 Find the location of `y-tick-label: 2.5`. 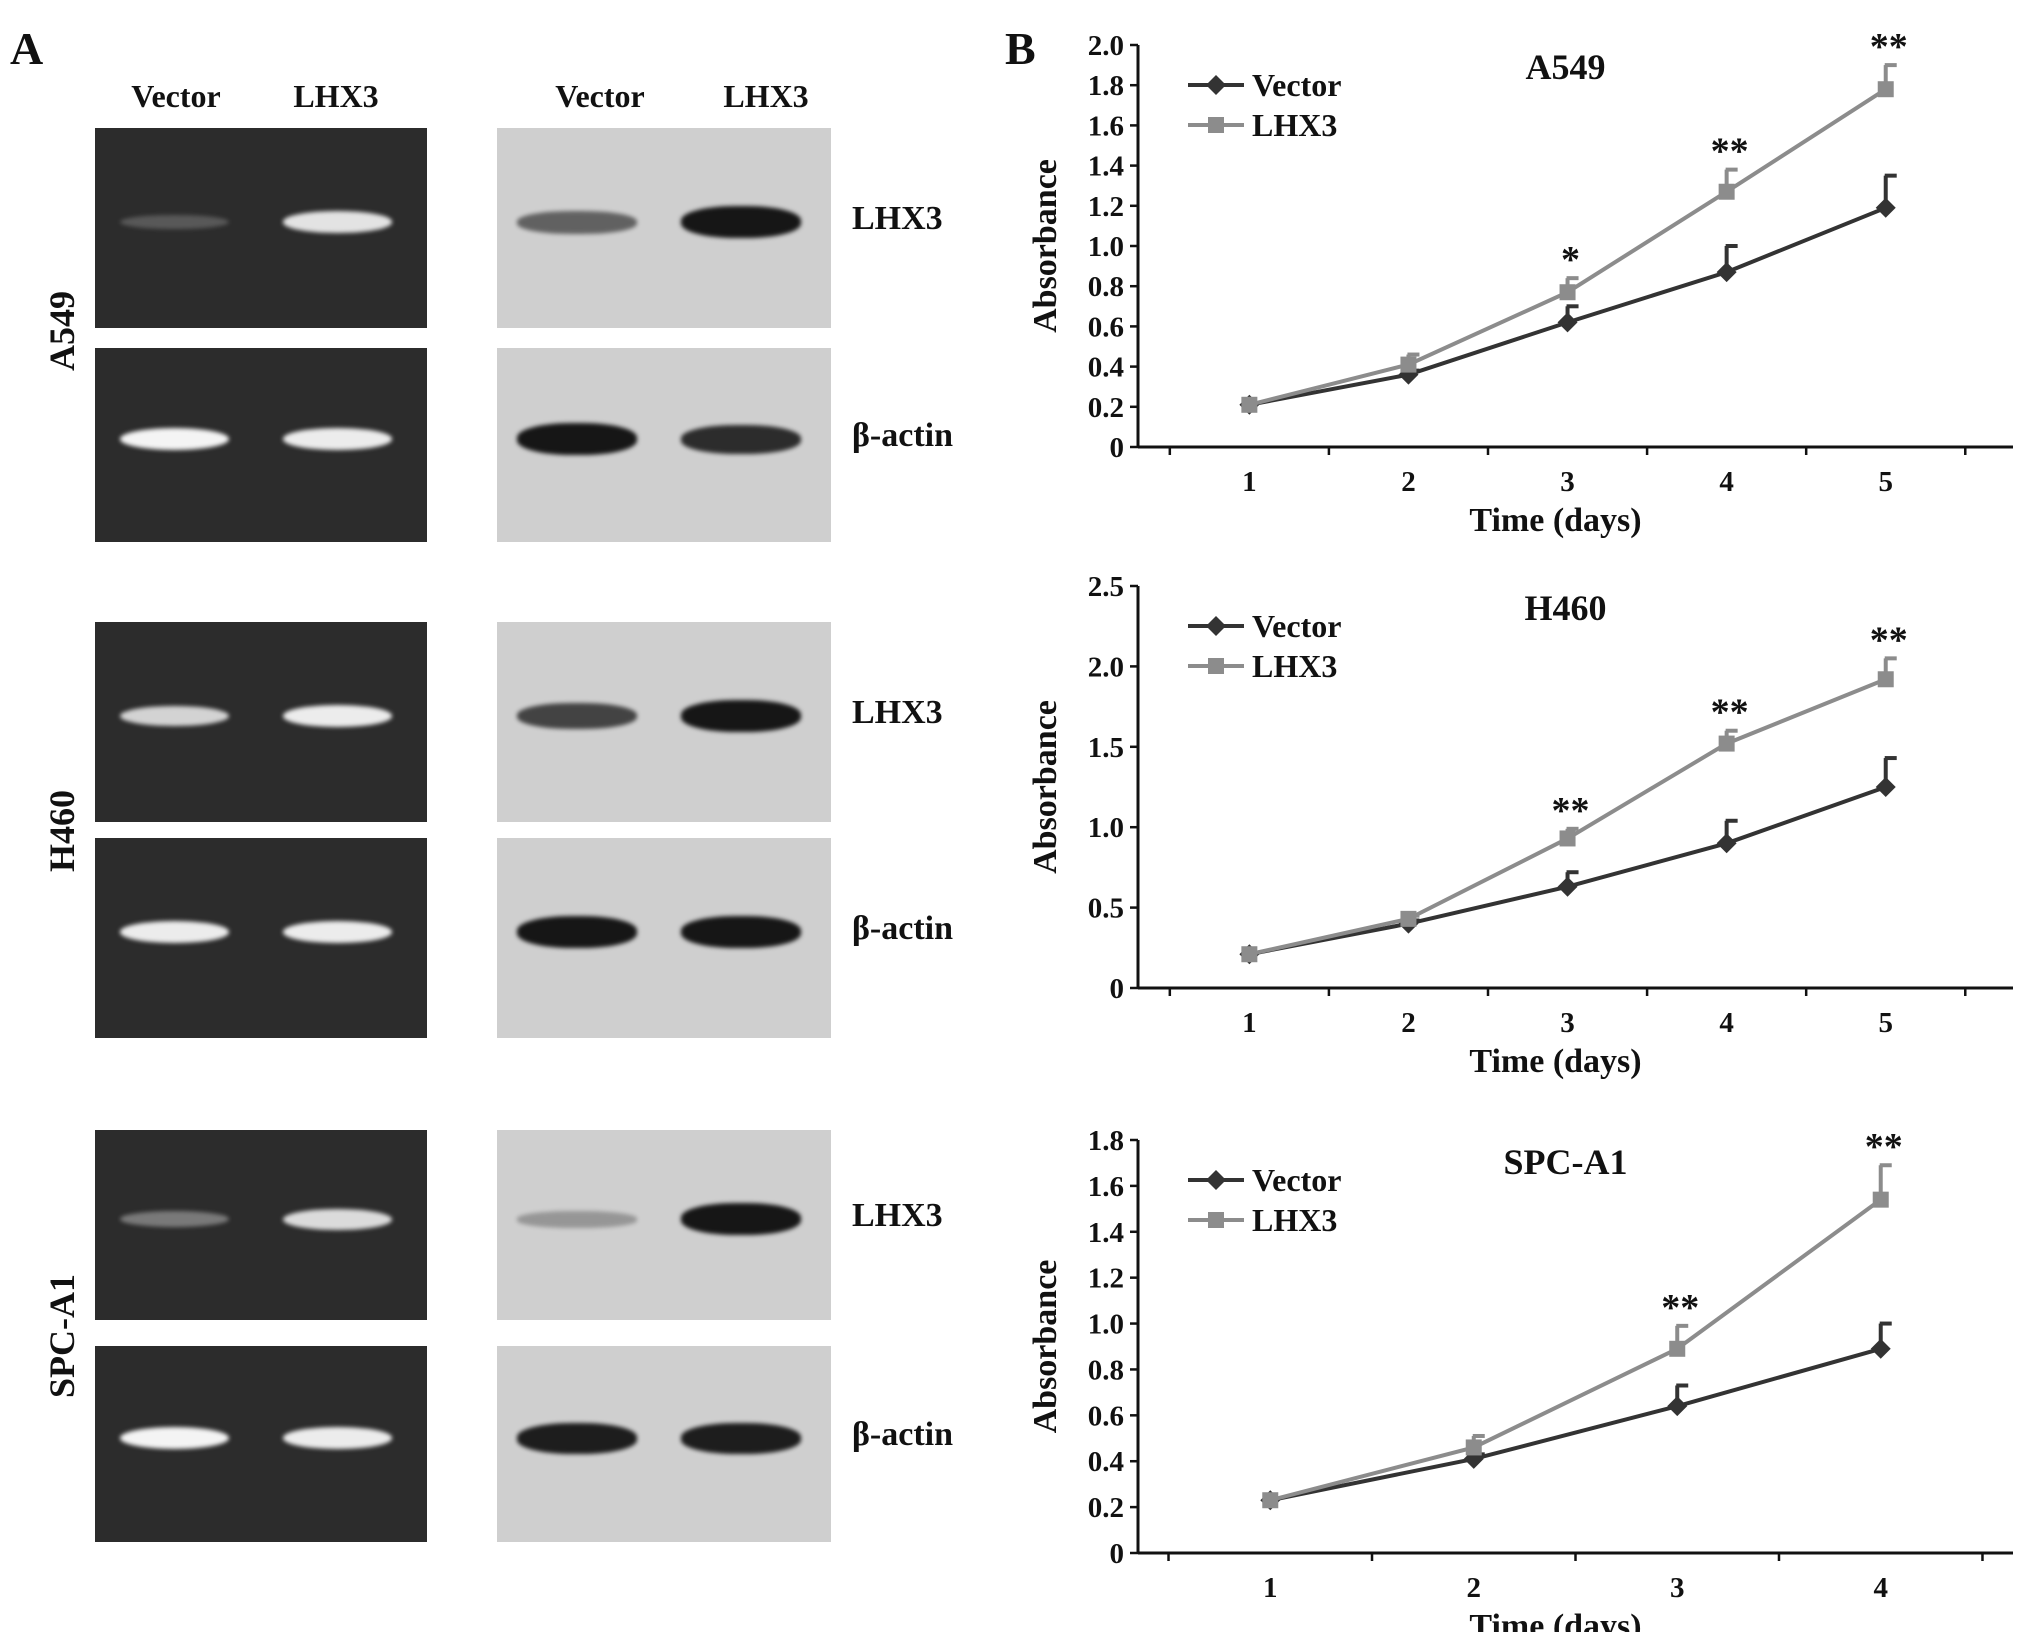

y-tick-label: 2.5 is located at coordinates (1106, 587).